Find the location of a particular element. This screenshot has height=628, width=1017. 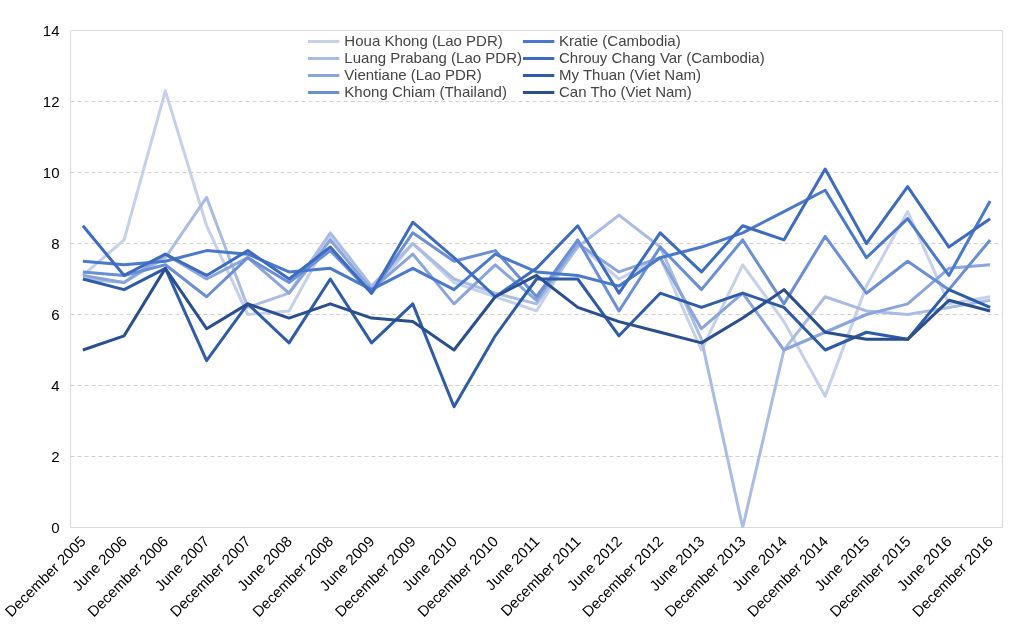

legend-label: Luang Prabang (Lao PDR) is located at coordinates (433, 57).